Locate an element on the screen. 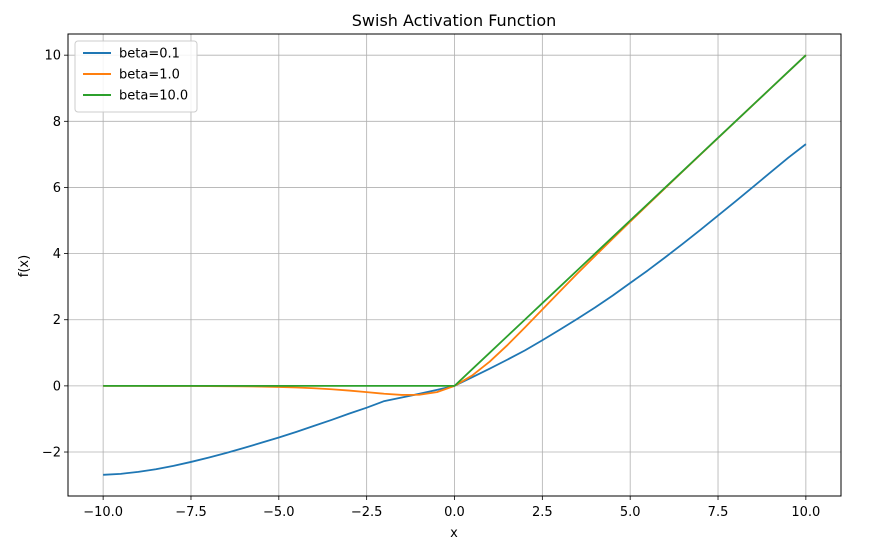  y-axis-ticks: −2 0 2 4 6 8 10 is located at coordinates (55, 255).